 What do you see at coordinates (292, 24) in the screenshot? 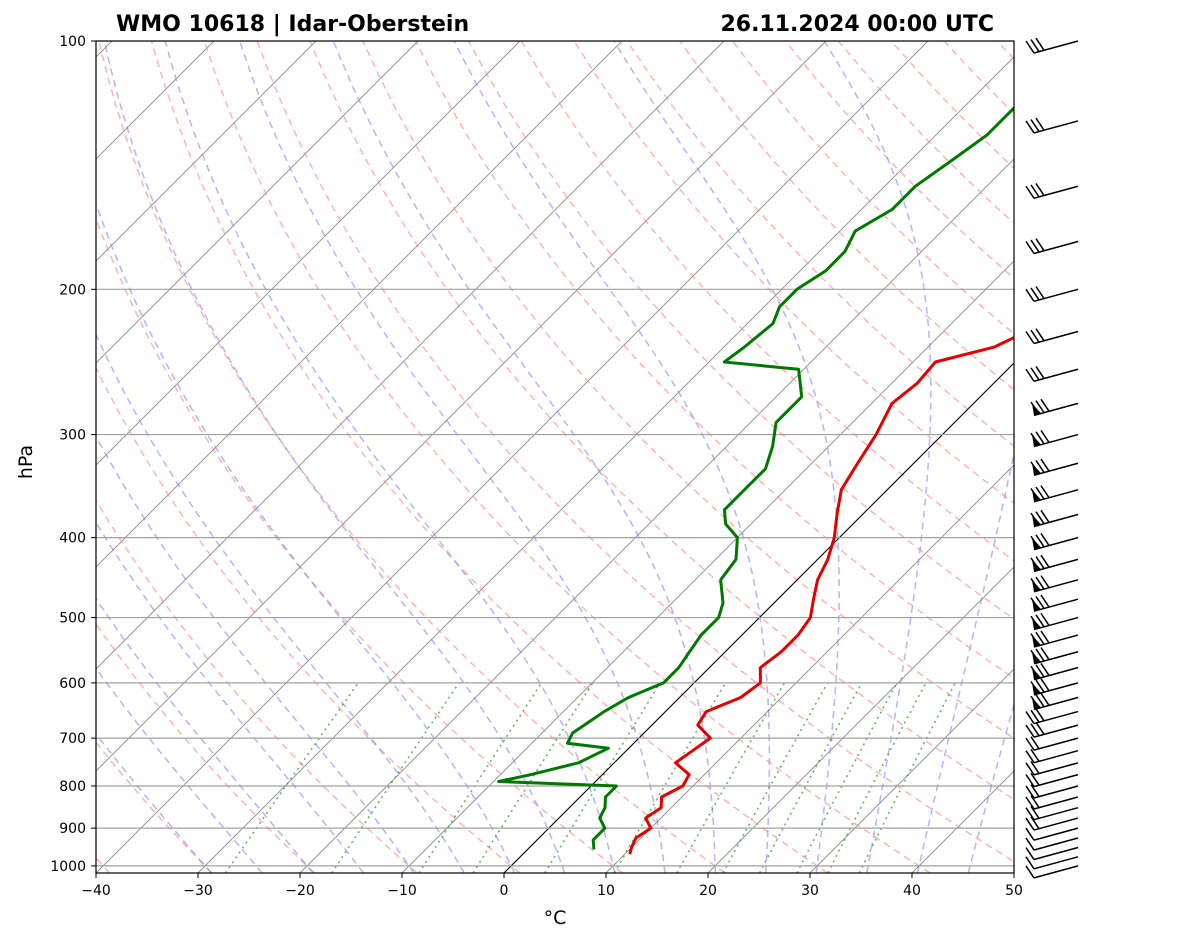
I see `chart-title-station: WMO 10618 | Idar-Oberstein` at bounding box center [292, 24].